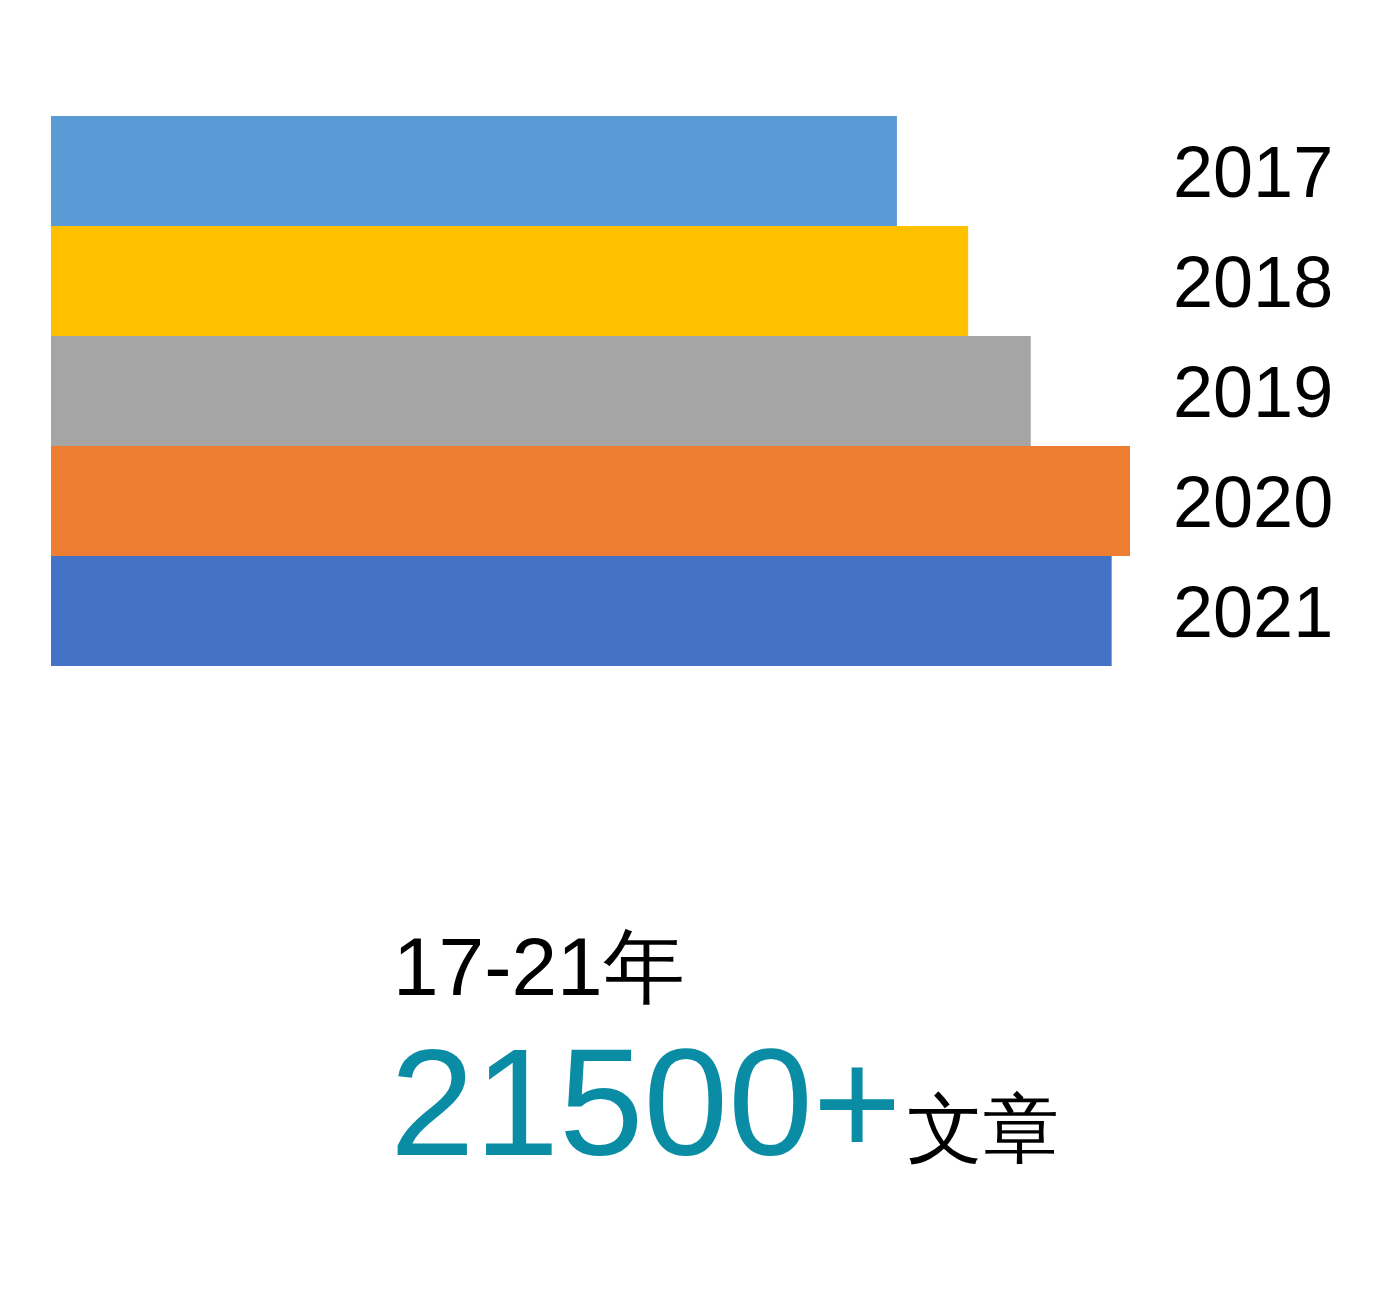  Describe the element at coordinates (646, 1102) in the screenshot. I see `text: 21500+` at that location.